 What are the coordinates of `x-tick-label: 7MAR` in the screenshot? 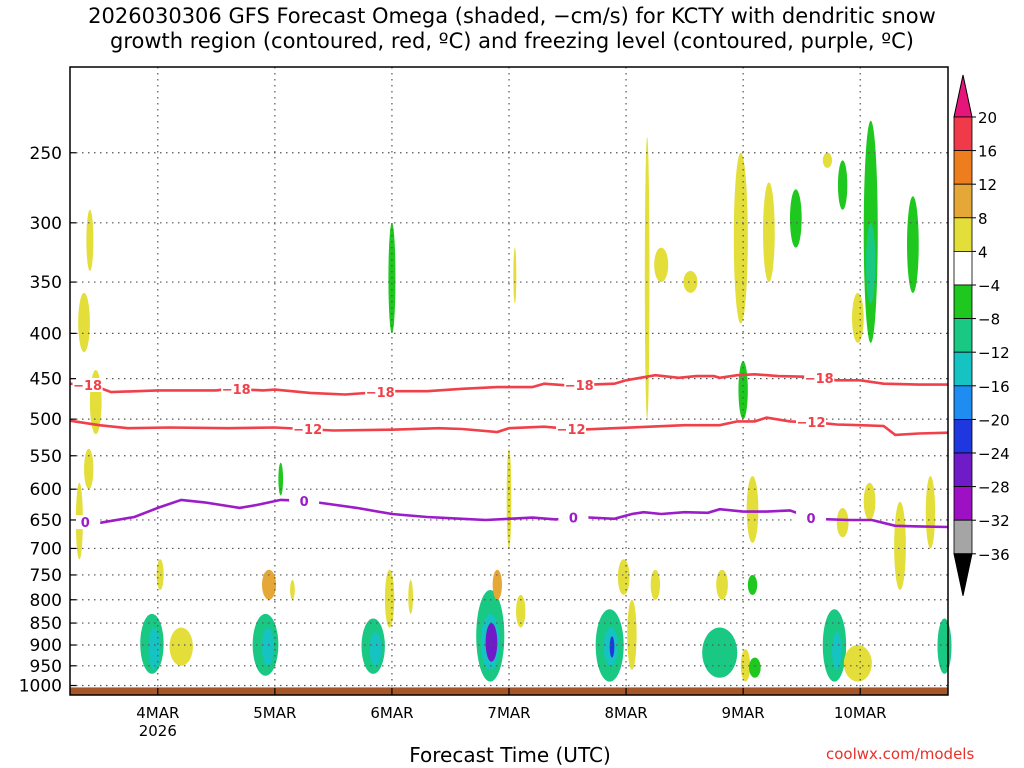 It's located at (508, 713).